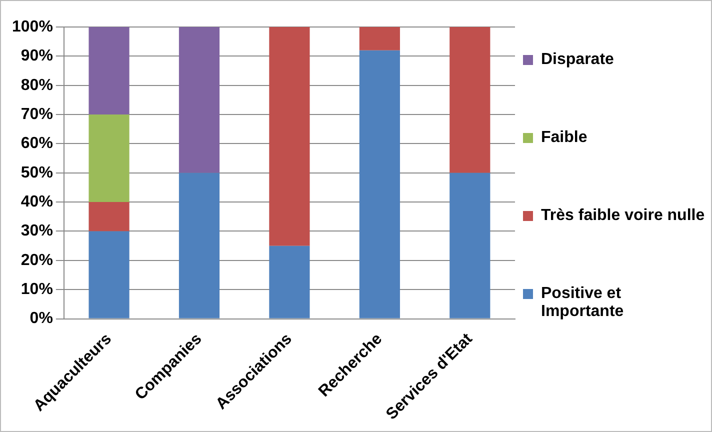  What do you see at coordinates (32, 27) in the screenshot?
I see `y-tick-label: 100%` at bounding box center [32, 27].